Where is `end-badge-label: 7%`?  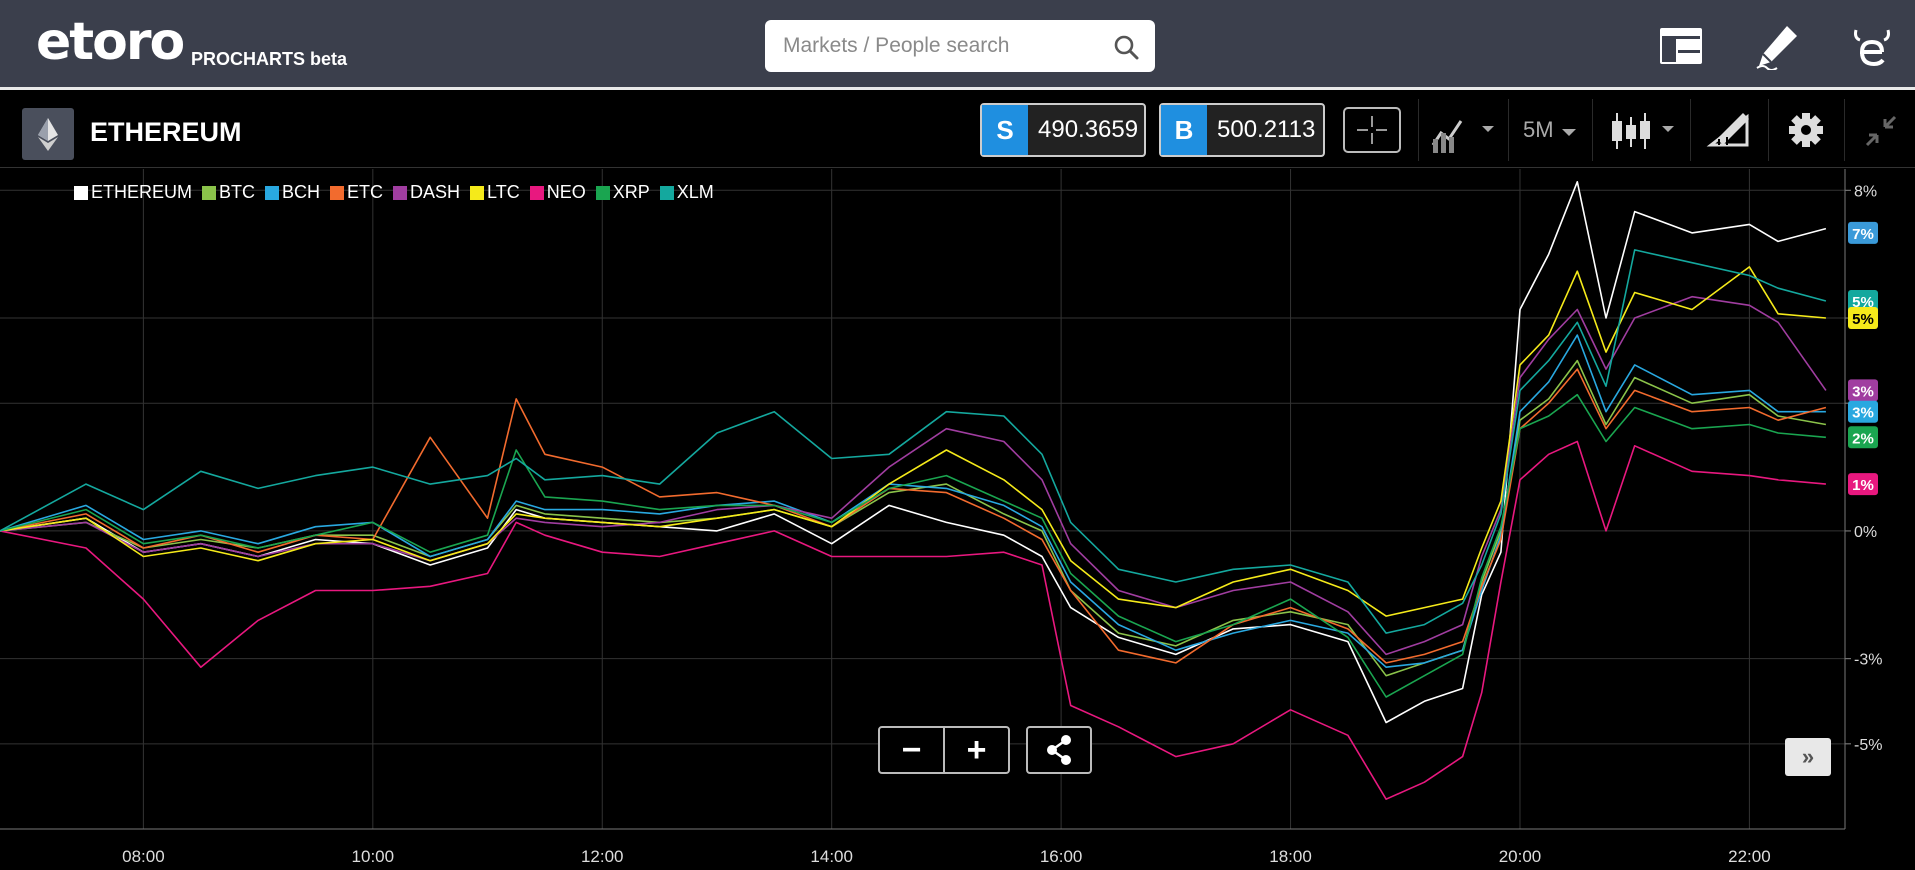
end-badge-label: 7% is located at coordinates (1863, 234).